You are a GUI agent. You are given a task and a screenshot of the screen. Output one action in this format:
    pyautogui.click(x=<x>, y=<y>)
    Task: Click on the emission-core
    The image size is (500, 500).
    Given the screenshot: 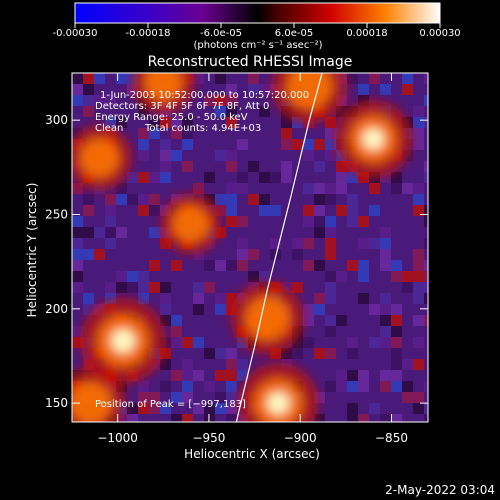 What is the action you would take?
    pyautogui.click(x=267, y=318)
    